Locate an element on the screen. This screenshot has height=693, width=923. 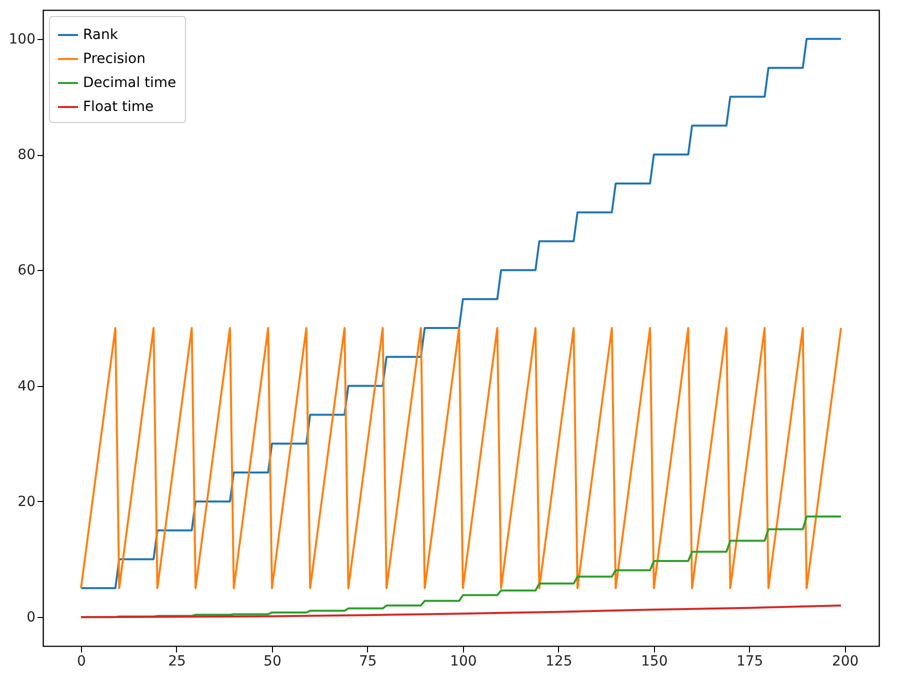
y-tick-label: 100 is located at coordinates (22, 39).